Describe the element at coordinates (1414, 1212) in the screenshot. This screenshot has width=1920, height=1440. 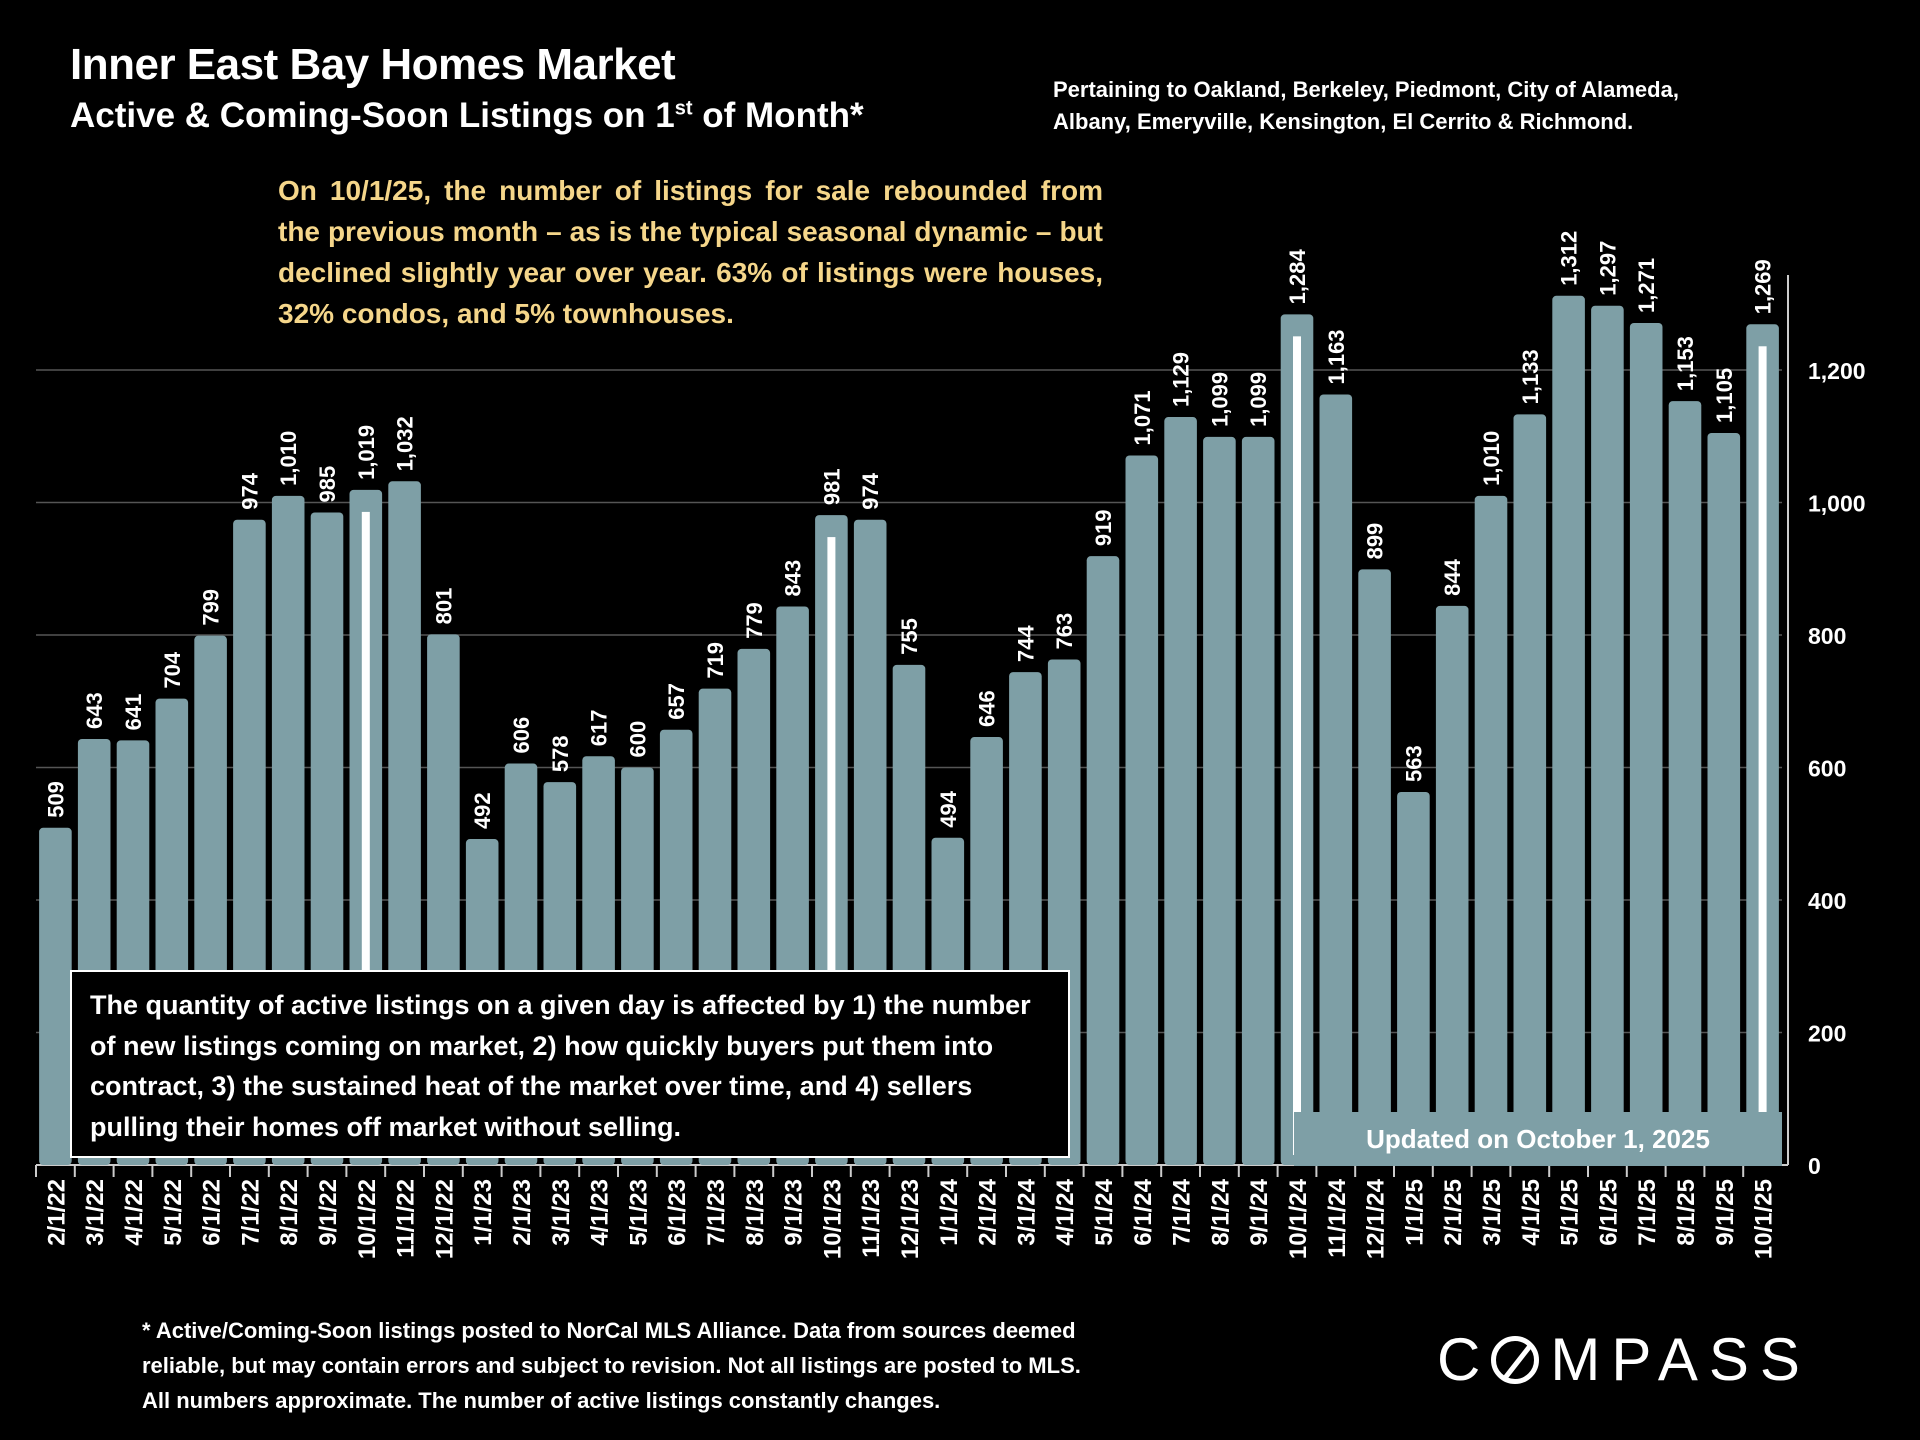
I see `x-tick-label: 1/1/25` at that location.